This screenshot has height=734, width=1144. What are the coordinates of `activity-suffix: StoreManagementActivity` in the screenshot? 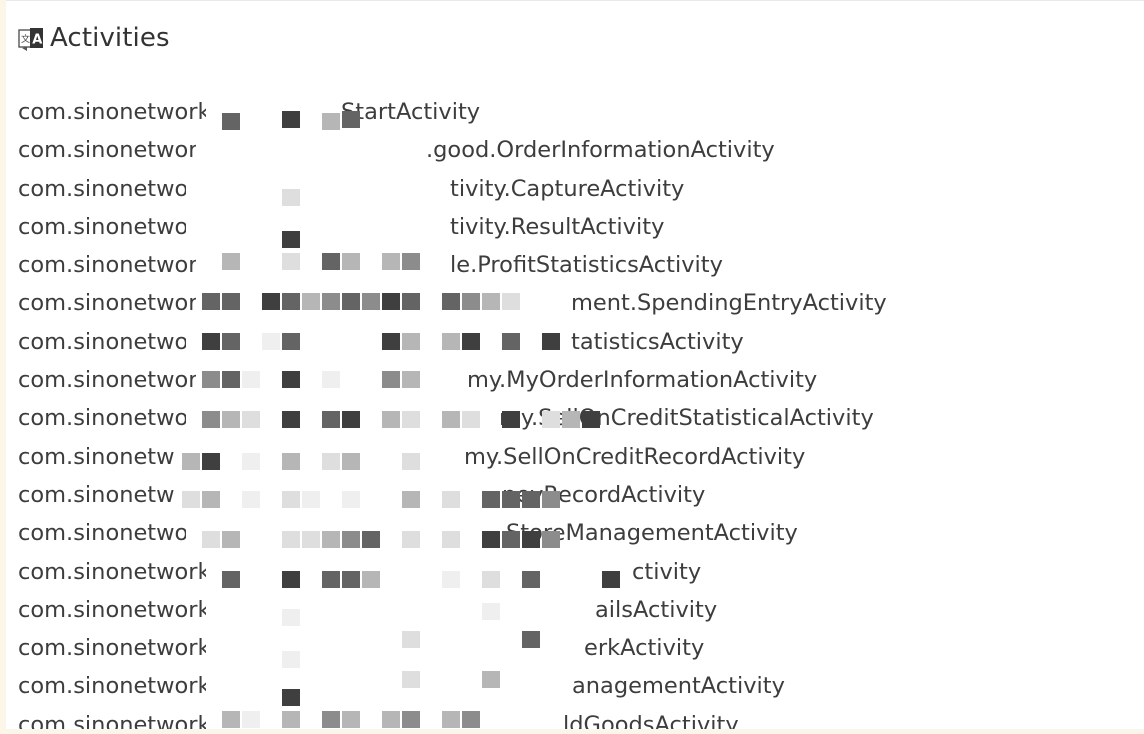 It's located at (652, 533).